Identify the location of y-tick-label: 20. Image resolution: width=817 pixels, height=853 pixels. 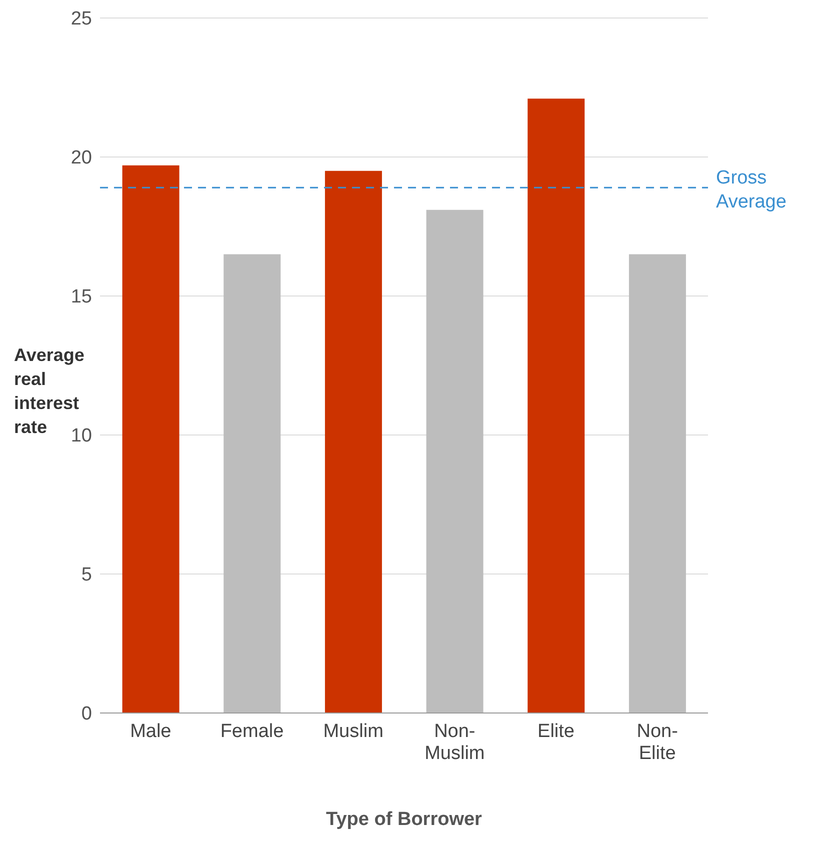
(81, 158).